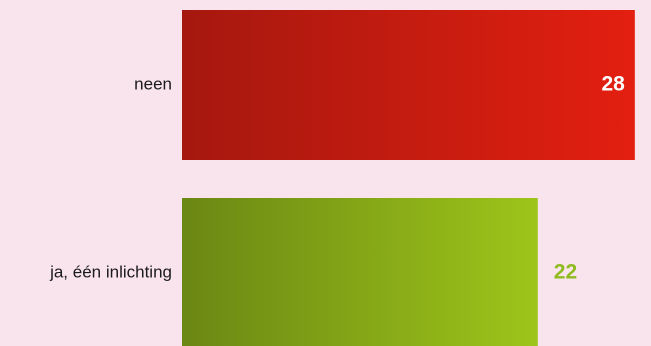  Describe the element at coordinates (110, 271) in the screenshot. I see `category-label-1: ja, één inlichting` at that location.